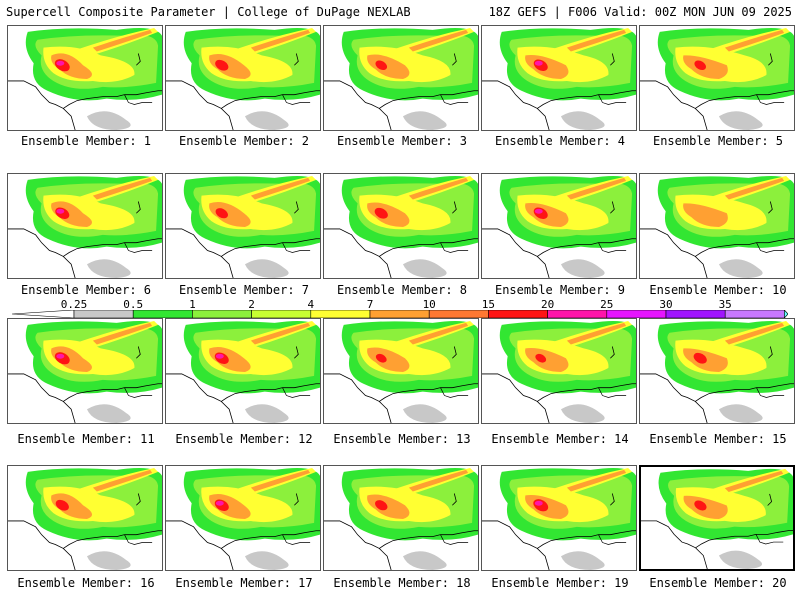  I want to click on color-legend: 0.25 0.5 1 2 4 7 10 15 20 25 30 35, so click(400, 309).